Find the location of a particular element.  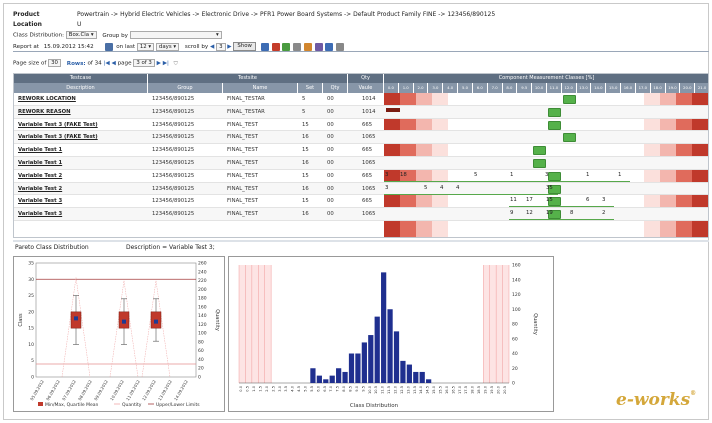

class-header-19: 19.0 is located at coordinates (673, 88).